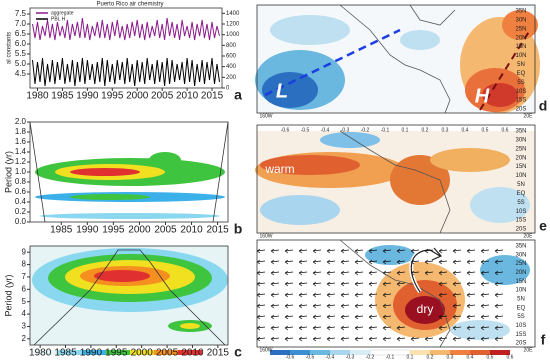  Describe the element at coordinates (330, 357) in the screenshot. I see `colorbar-tick-label: -0.4` at that location.